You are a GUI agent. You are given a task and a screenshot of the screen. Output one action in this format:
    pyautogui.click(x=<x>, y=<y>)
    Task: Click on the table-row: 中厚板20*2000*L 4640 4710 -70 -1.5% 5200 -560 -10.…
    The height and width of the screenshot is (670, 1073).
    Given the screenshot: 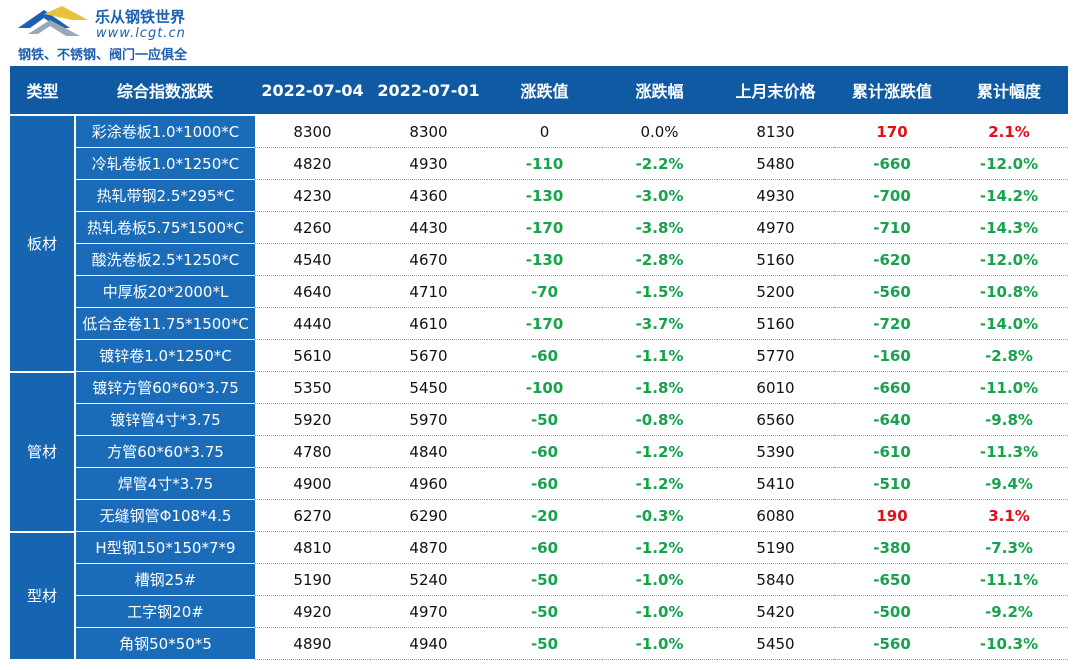 What is the action you would take?
    pyautogui.click(x=539, y=291)
    